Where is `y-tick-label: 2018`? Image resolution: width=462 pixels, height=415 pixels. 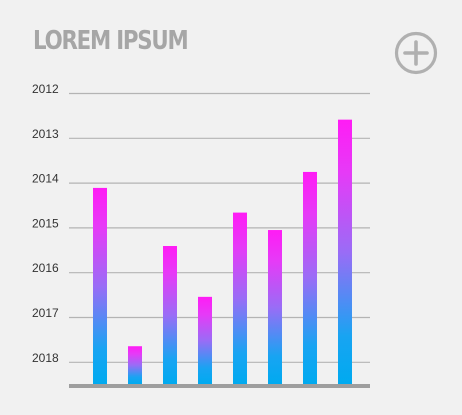 y-tick-label: 2018 is located at coordinates (45, 358).